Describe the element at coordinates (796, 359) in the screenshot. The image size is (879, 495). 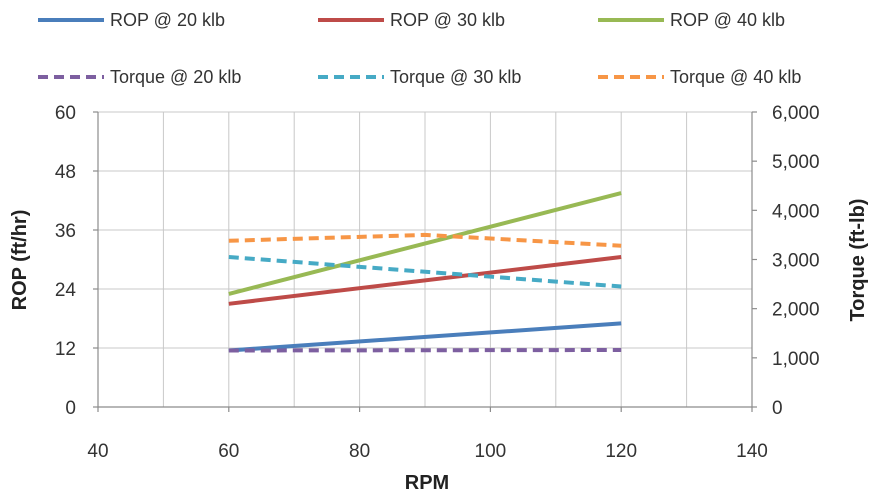
I see `y2-tick-label: 1,000` at that location.